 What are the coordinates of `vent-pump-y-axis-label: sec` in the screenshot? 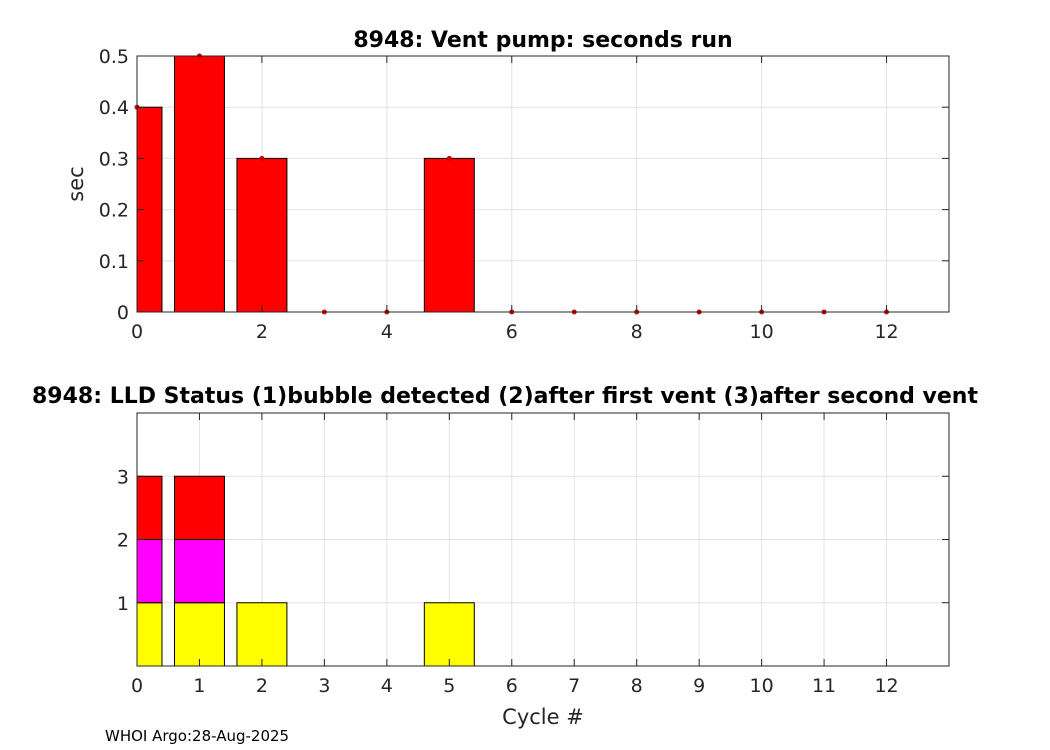 It's located at (76, 183).